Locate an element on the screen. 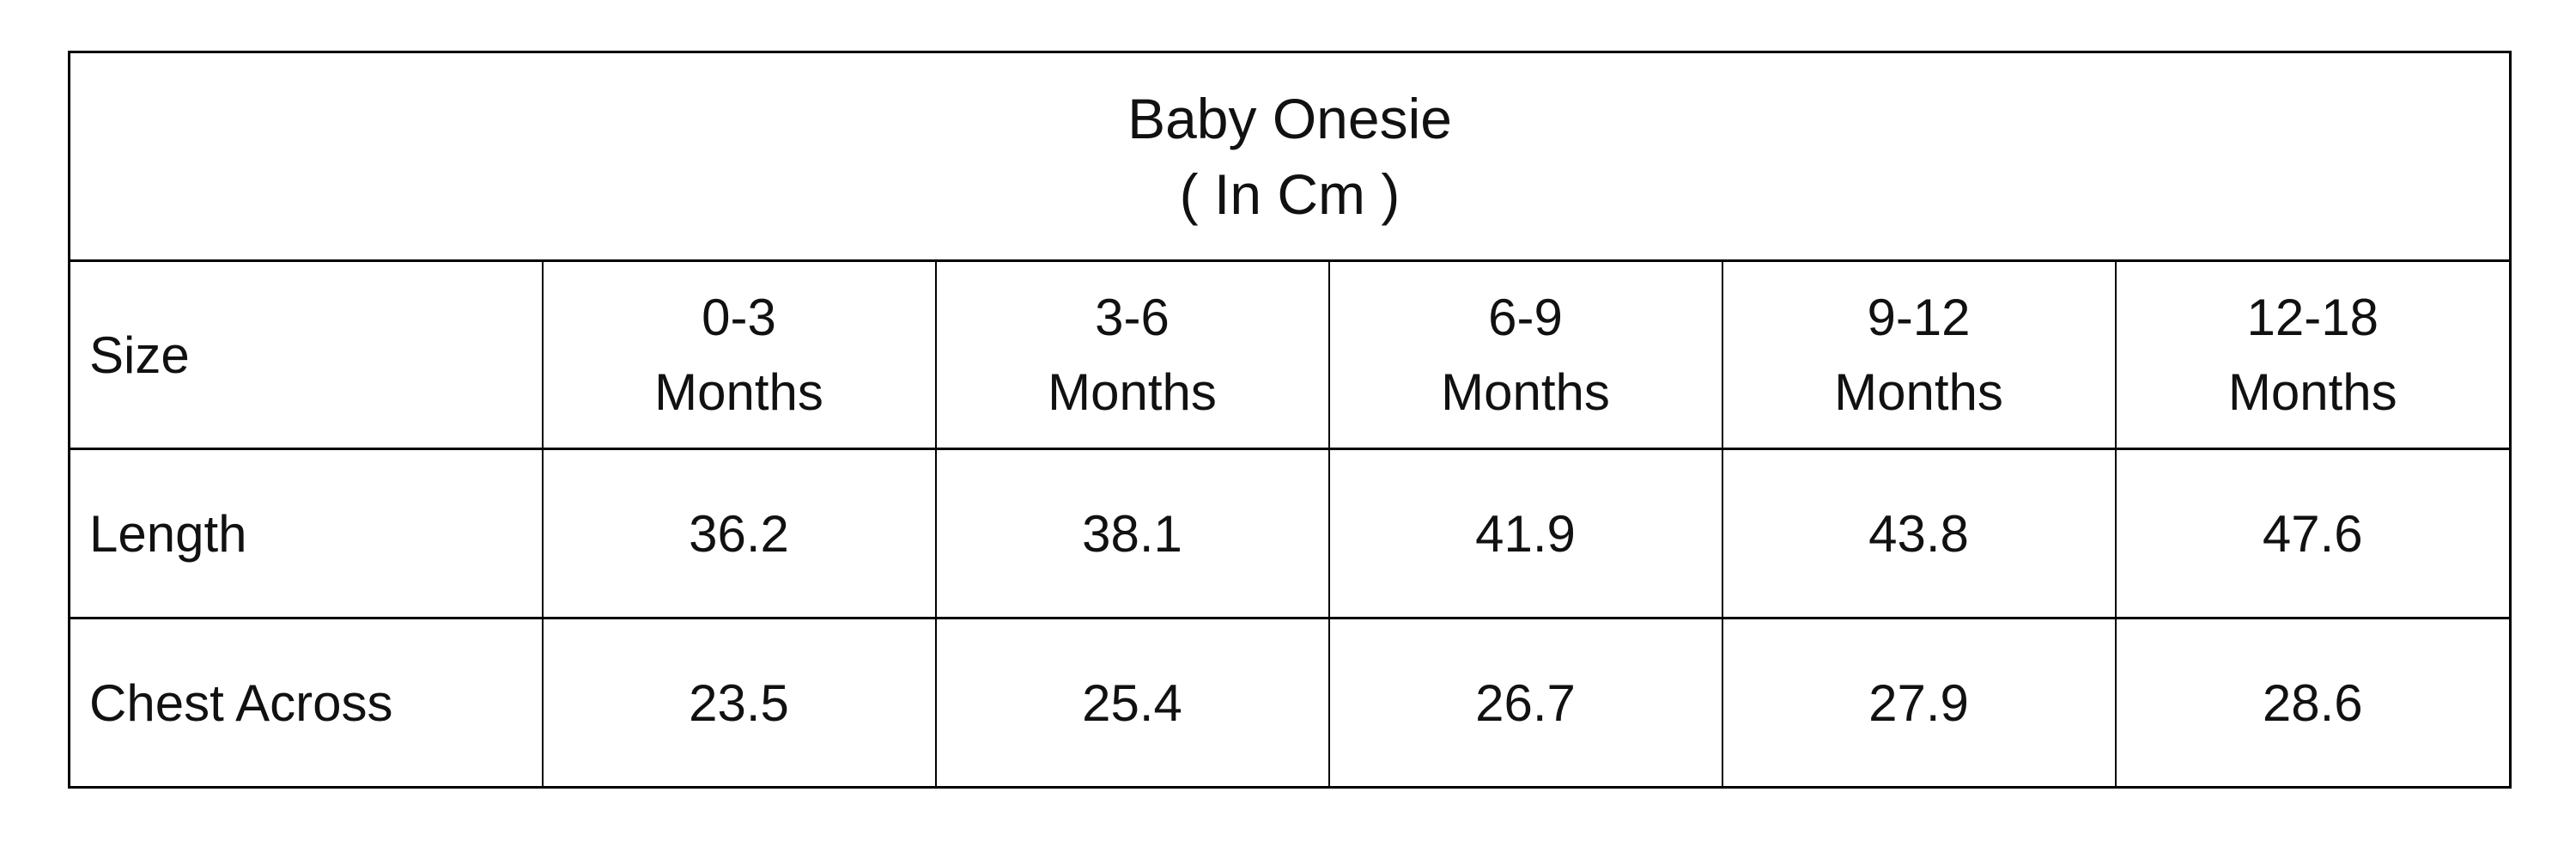 This screenshot has height=847, width=2576. column-range: 3-6 is located at coordinates (1133, 317).